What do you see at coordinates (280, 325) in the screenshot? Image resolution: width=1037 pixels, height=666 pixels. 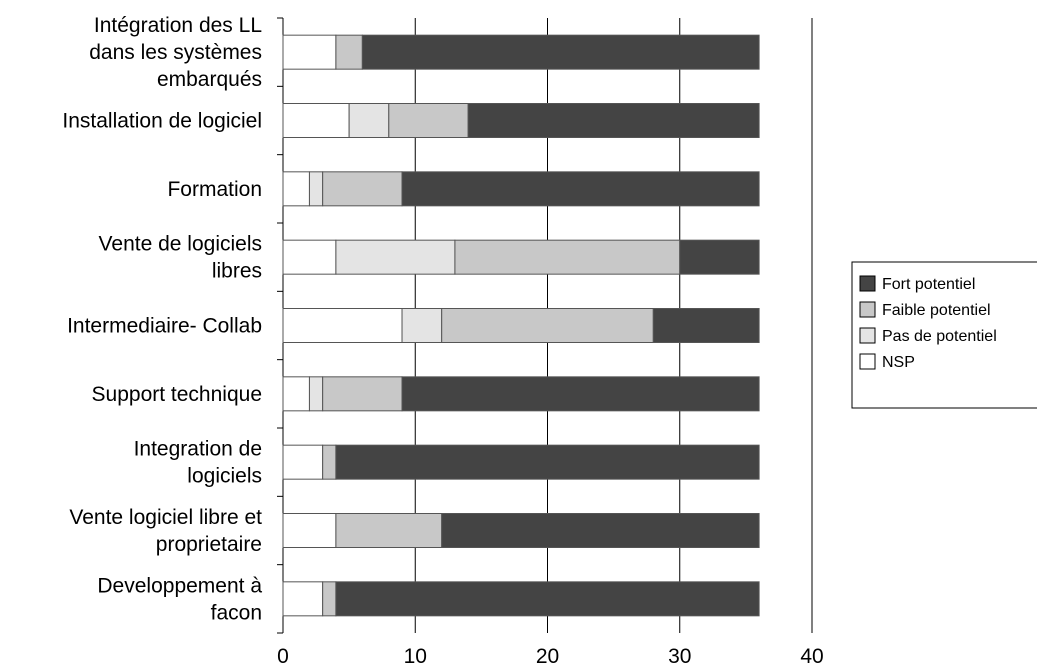 I see `axes` at bounding box center [280, 325].